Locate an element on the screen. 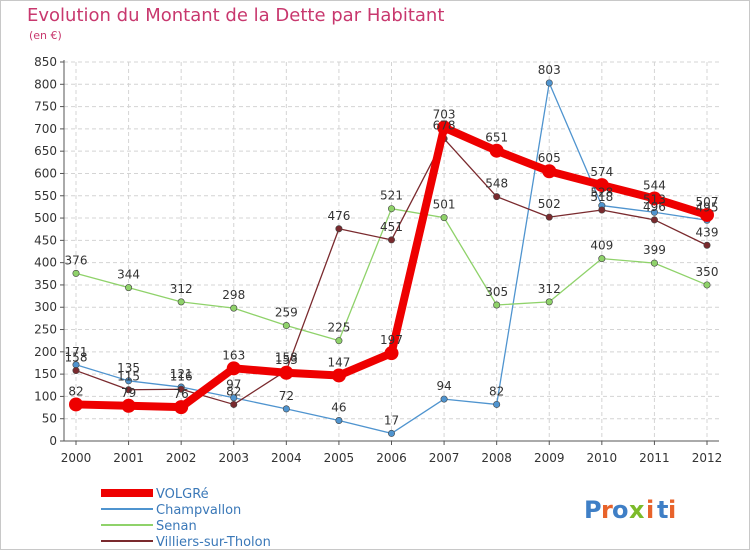  data-label: 344 is located at coordinates (128, 275).